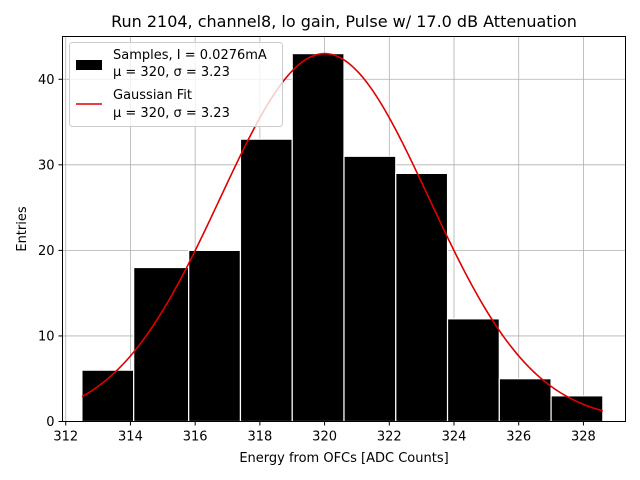 The height and width of the screenshot is (480, 640). What do you see at coordinates (46, 165) in the screenshot?
I see `y-tick-label: 30` at bounding box center [46, 165].